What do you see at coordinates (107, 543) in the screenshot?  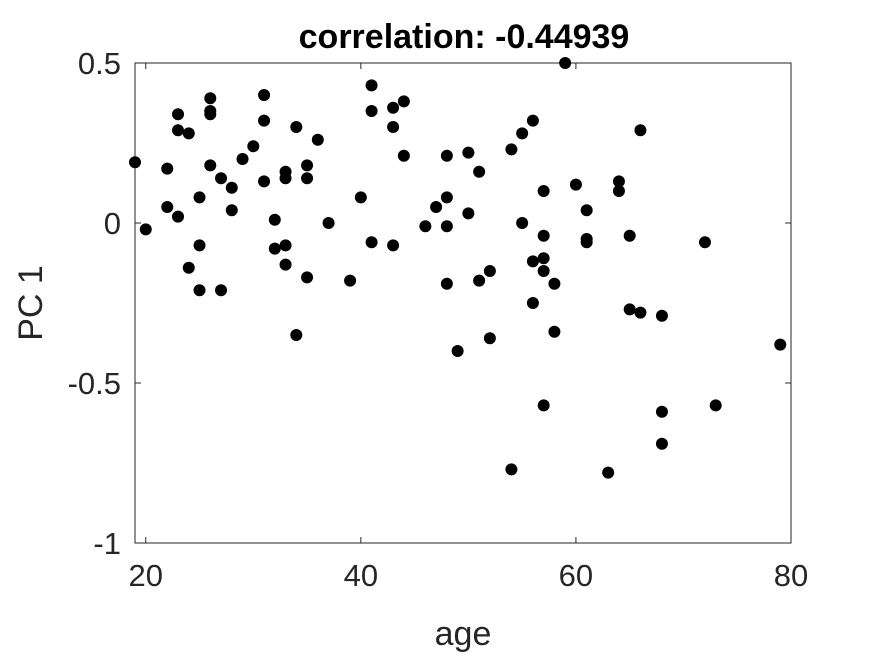 I see `y-tick-label: -1` at bounding box center [107, 543].